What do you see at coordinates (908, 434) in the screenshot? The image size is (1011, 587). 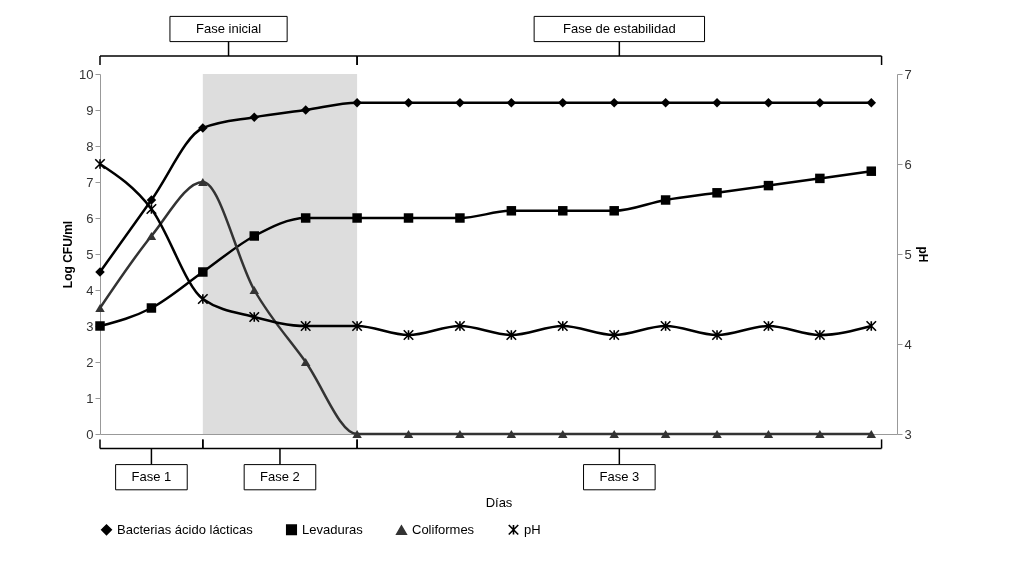 I see `y2-tick-label: 3` at bounding box center [908, 434].